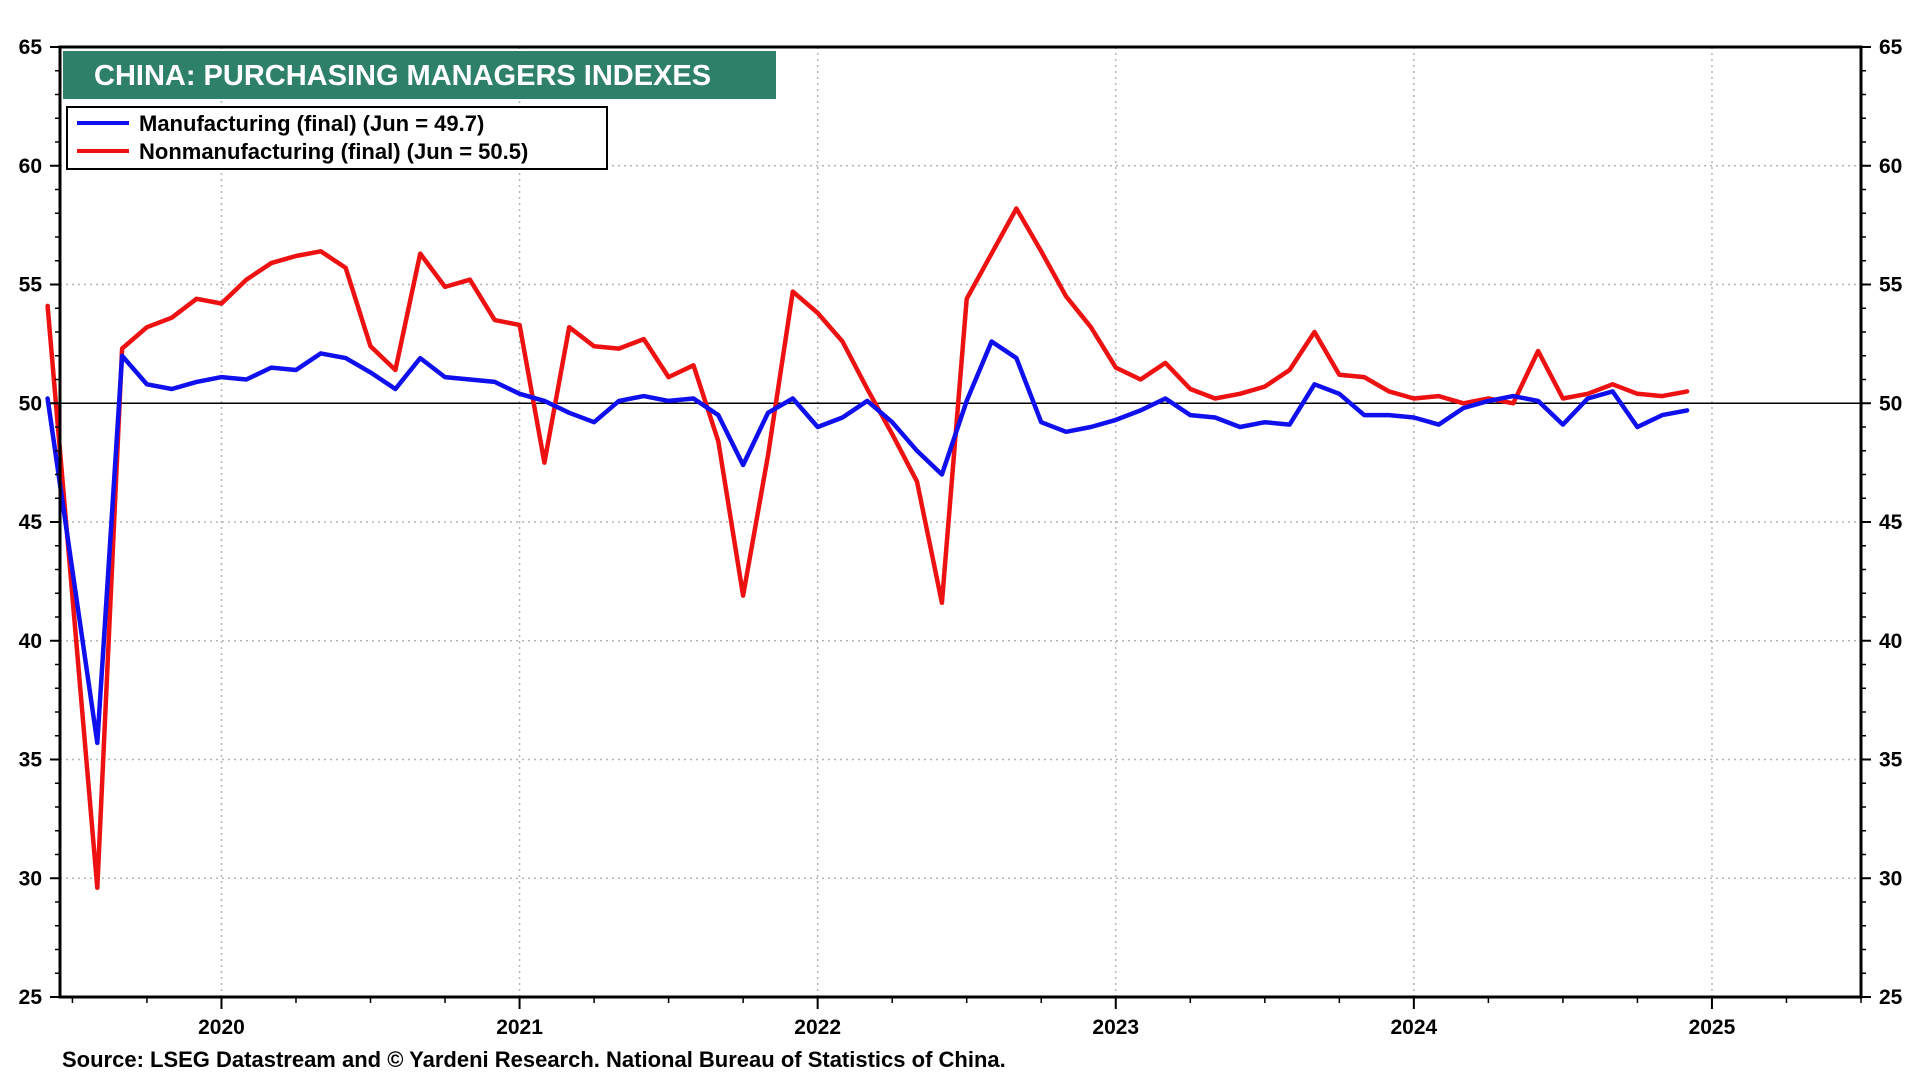 This screenshot has height=1080, width=1920. I want to click on y-tick-label-left: 25, so click(31, 997).